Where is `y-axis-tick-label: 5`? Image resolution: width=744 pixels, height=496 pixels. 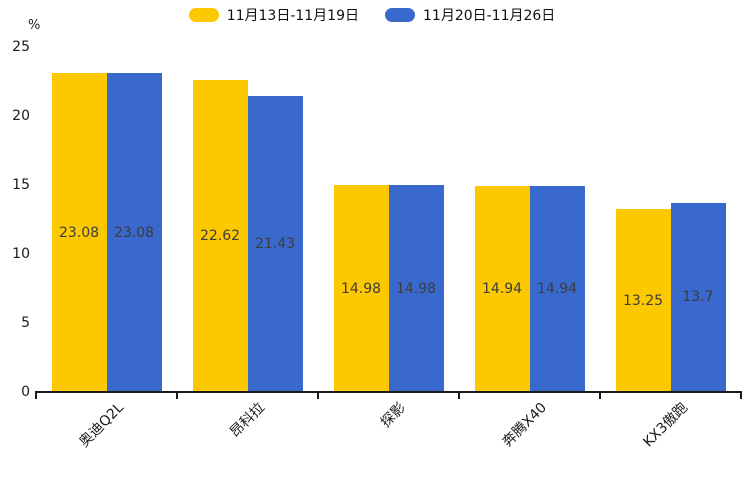
y-axis-tick-label: 5 is located at coordinates (25, 323).